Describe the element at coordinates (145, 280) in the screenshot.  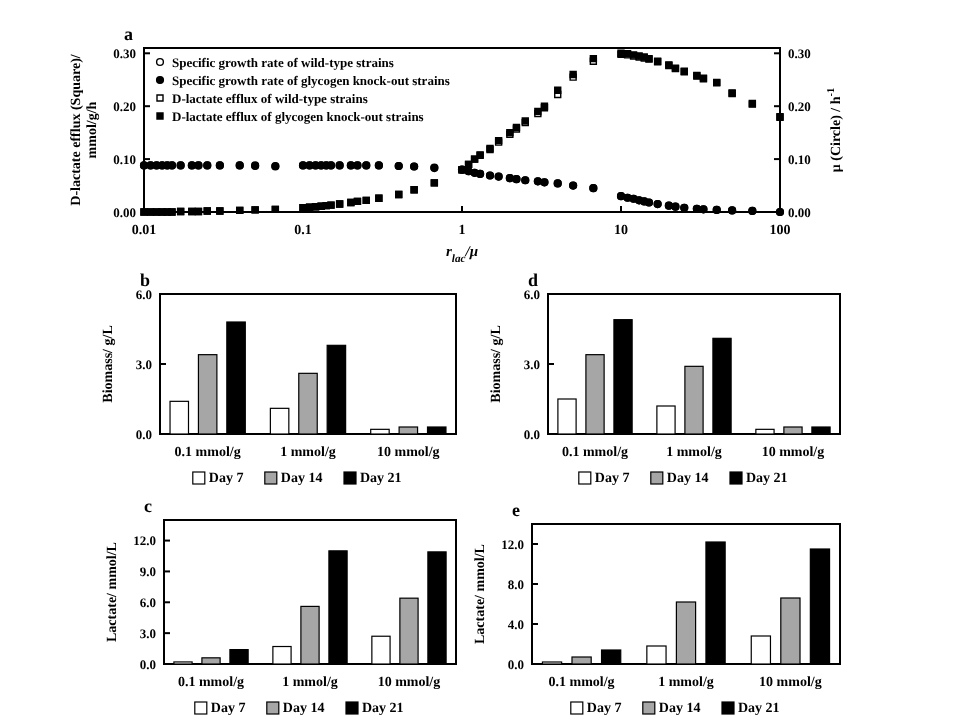
I see `chart-title: b` at that location.